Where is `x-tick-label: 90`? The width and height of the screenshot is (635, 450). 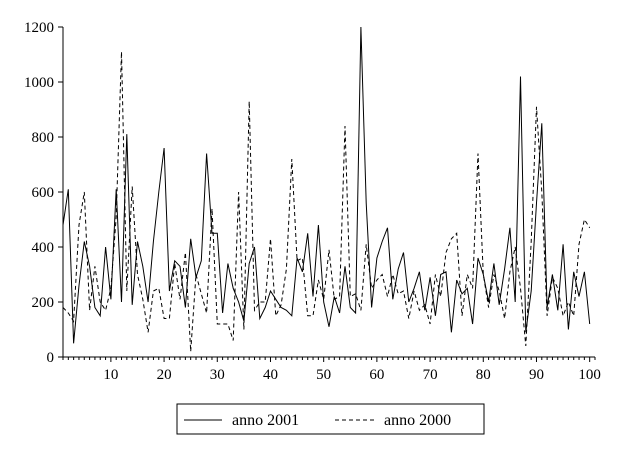
x-tick-label: 90 is located at coordinates (536, 375).